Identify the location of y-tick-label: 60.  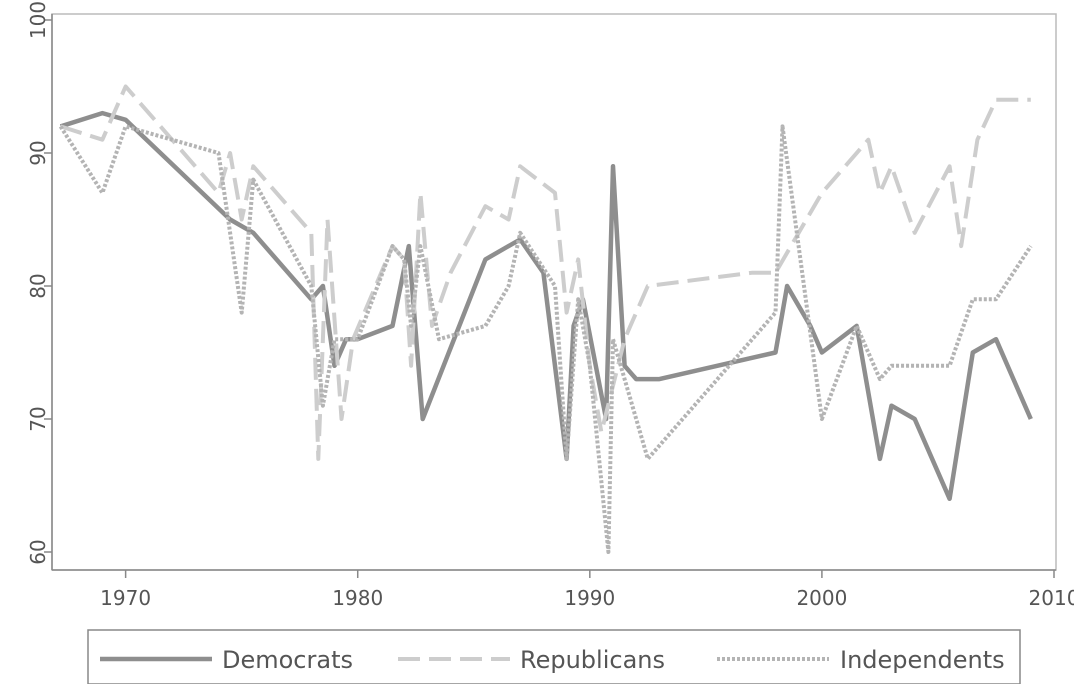
(38, 551).